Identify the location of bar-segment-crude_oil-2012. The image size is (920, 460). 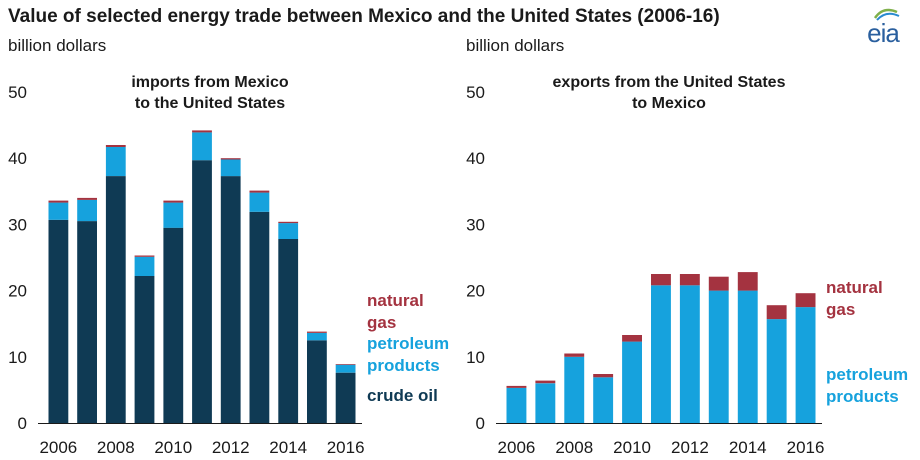
(230, 299).